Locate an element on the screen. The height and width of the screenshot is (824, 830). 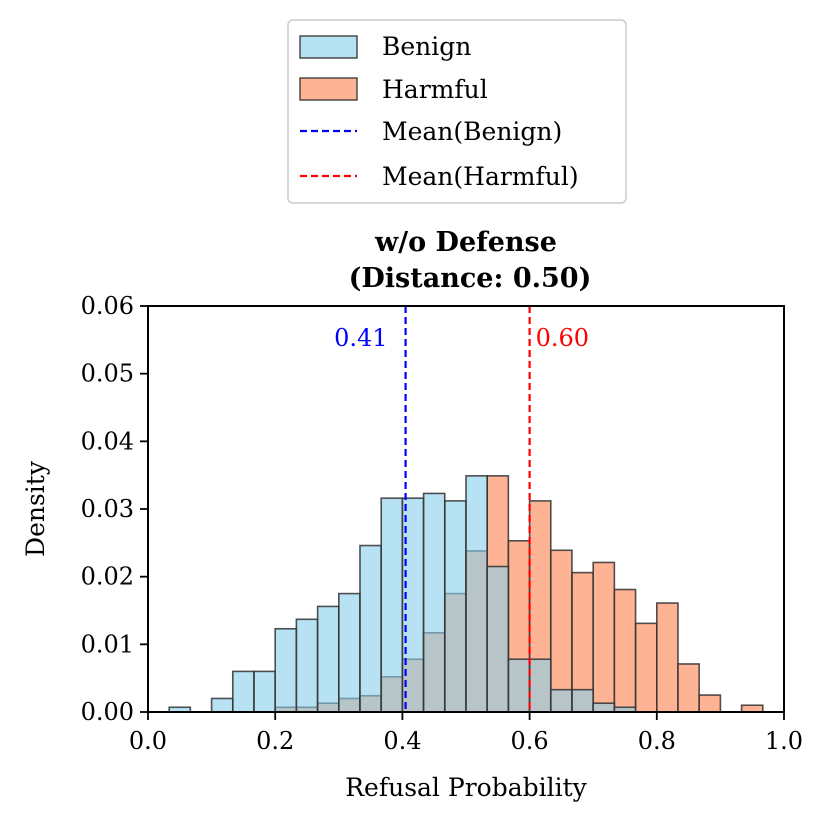
legend-frame is located at coordinates (457, 111).